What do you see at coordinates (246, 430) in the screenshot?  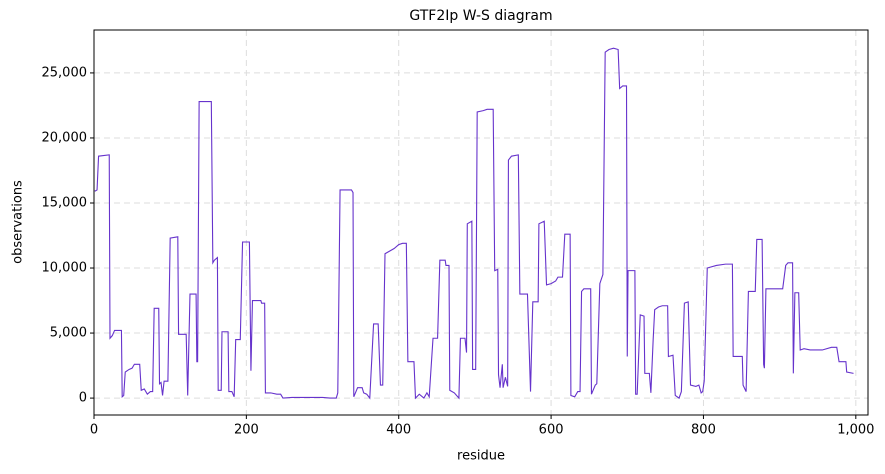 I see `x-tick-label: 200` at bounding box center [246, 430].